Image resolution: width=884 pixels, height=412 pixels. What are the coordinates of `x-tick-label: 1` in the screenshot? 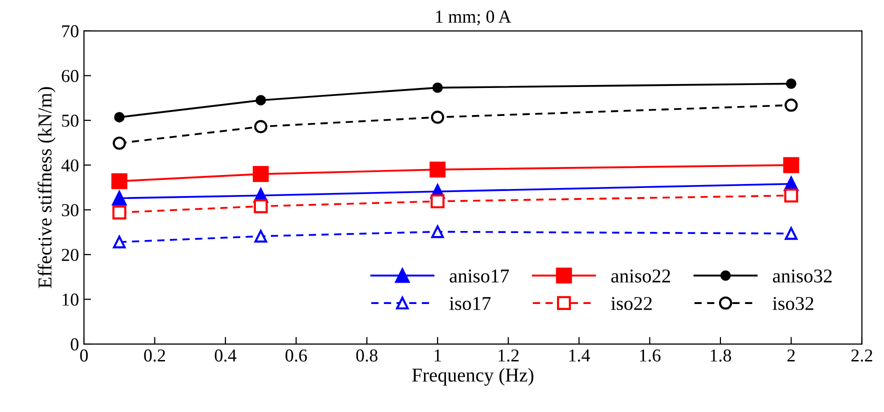 It's located at (438, 355).